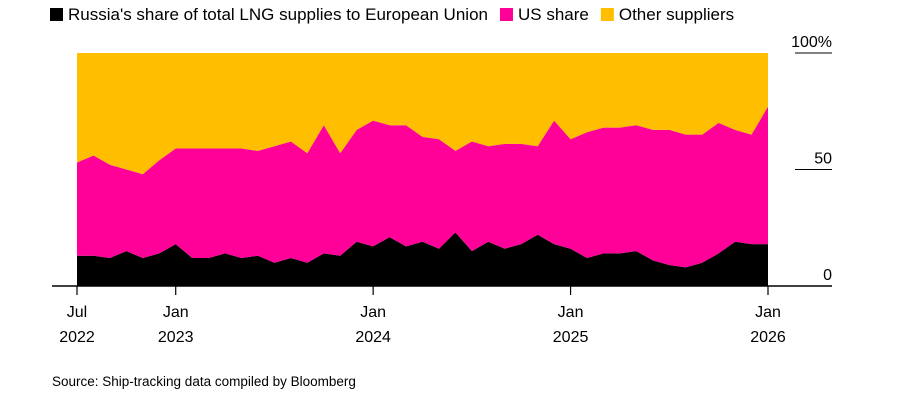  Describe the element at coordinates (823, 159) in the screenshot. I see `y-tick-label-1: 50` at that location.